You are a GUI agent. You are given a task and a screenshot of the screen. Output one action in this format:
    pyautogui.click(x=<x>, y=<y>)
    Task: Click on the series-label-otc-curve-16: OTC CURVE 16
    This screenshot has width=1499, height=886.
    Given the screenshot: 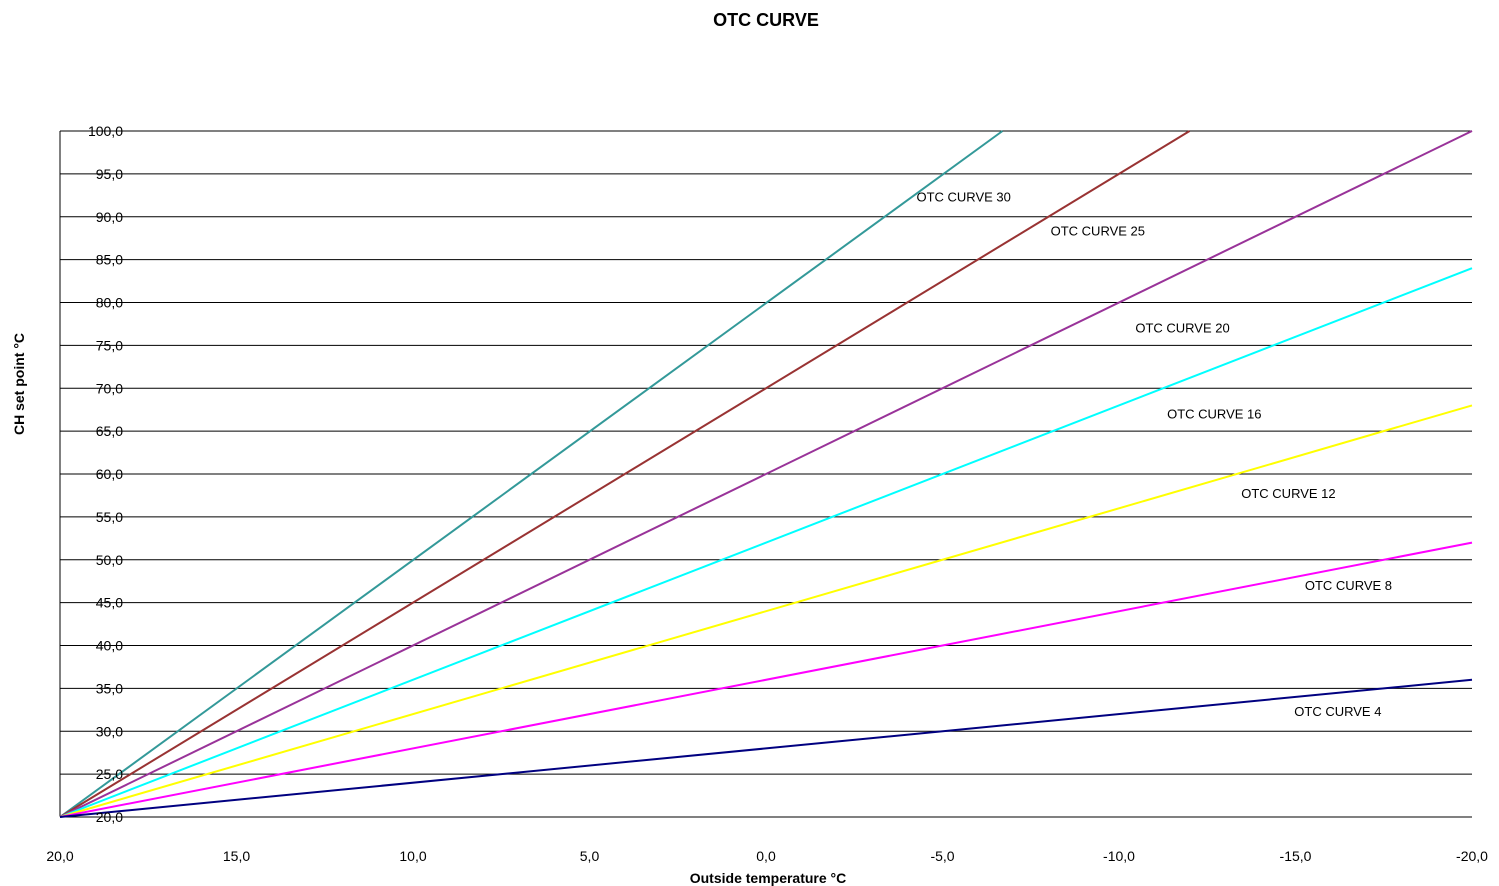 What is the action you would take?
    pyautogui.click(x=1214, y=413)
    